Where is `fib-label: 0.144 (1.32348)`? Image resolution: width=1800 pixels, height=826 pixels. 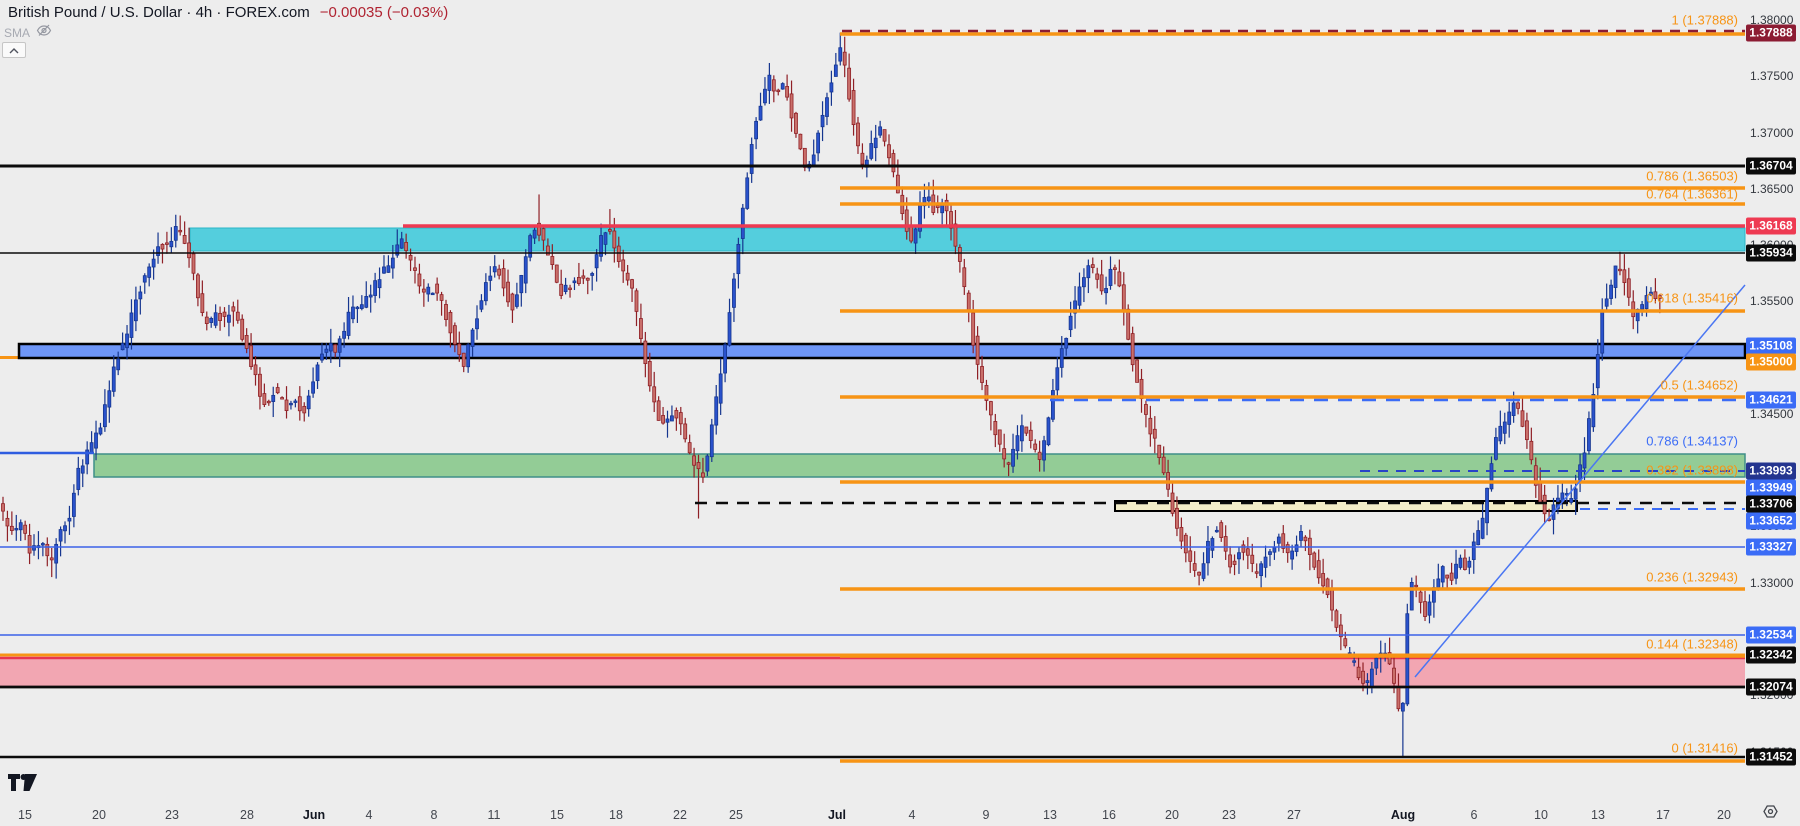 fib-label: 0.144 (1.32348) is located at coordinates (1692, 644).